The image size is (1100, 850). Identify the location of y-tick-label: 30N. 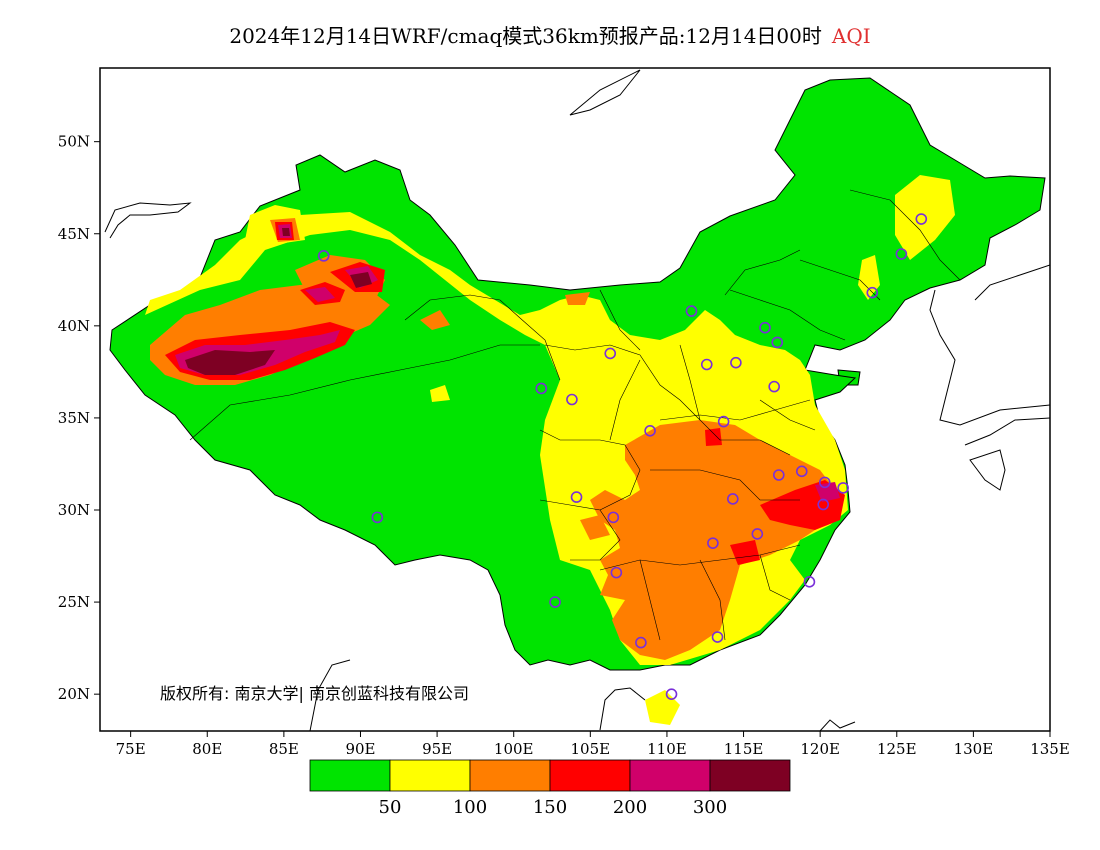
(74, 510).